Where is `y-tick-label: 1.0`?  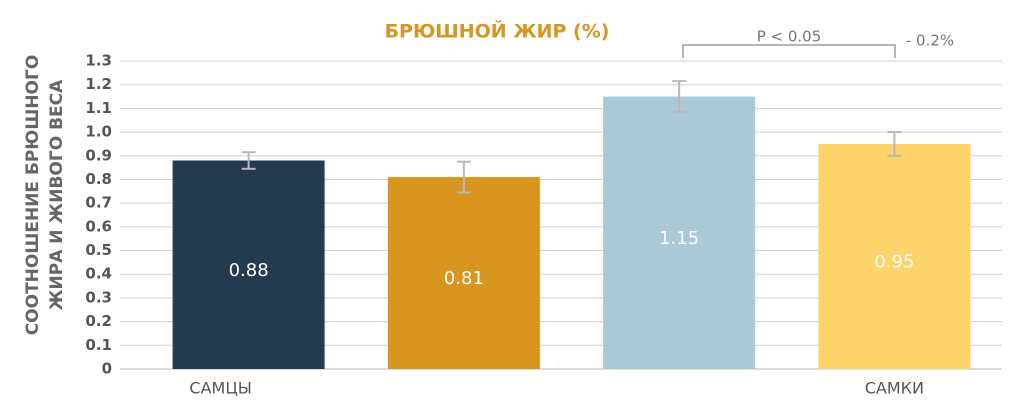 y-tick-label: 1.0 is located at coordinates (98, 132).